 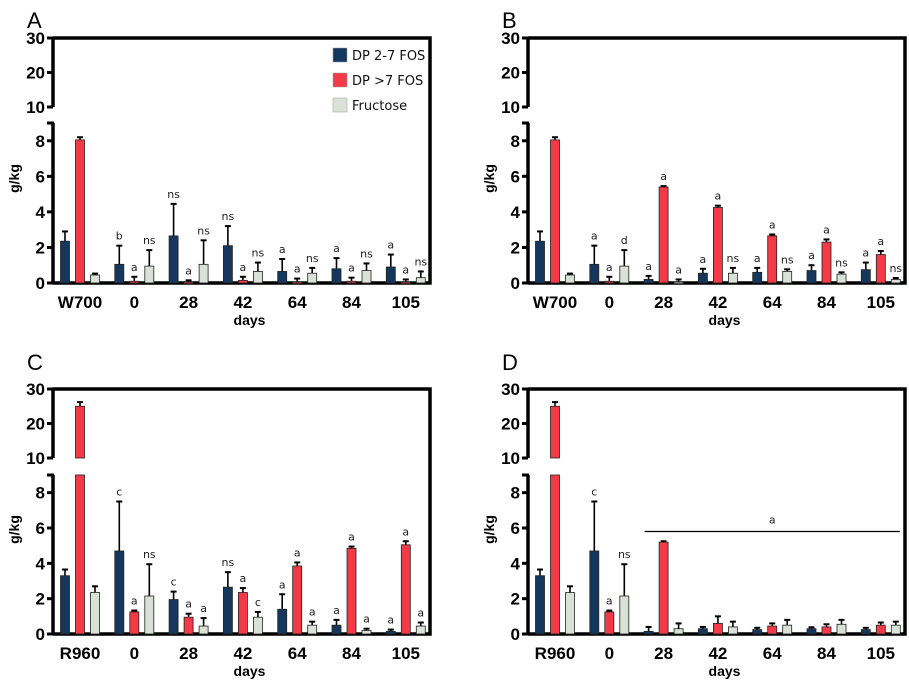 I want to click on y-tick-label: 30, so click(x=510, y=38).